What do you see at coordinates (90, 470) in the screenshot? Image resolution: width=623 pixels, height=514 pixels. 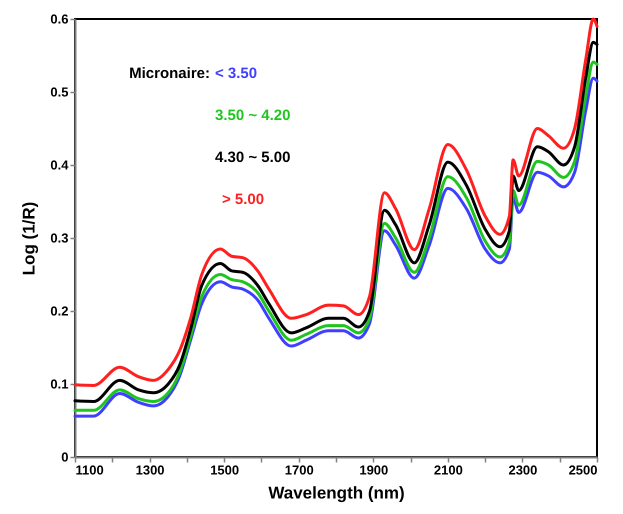 I see `x-tick-label: 1100` at bounding box center [90, 470].